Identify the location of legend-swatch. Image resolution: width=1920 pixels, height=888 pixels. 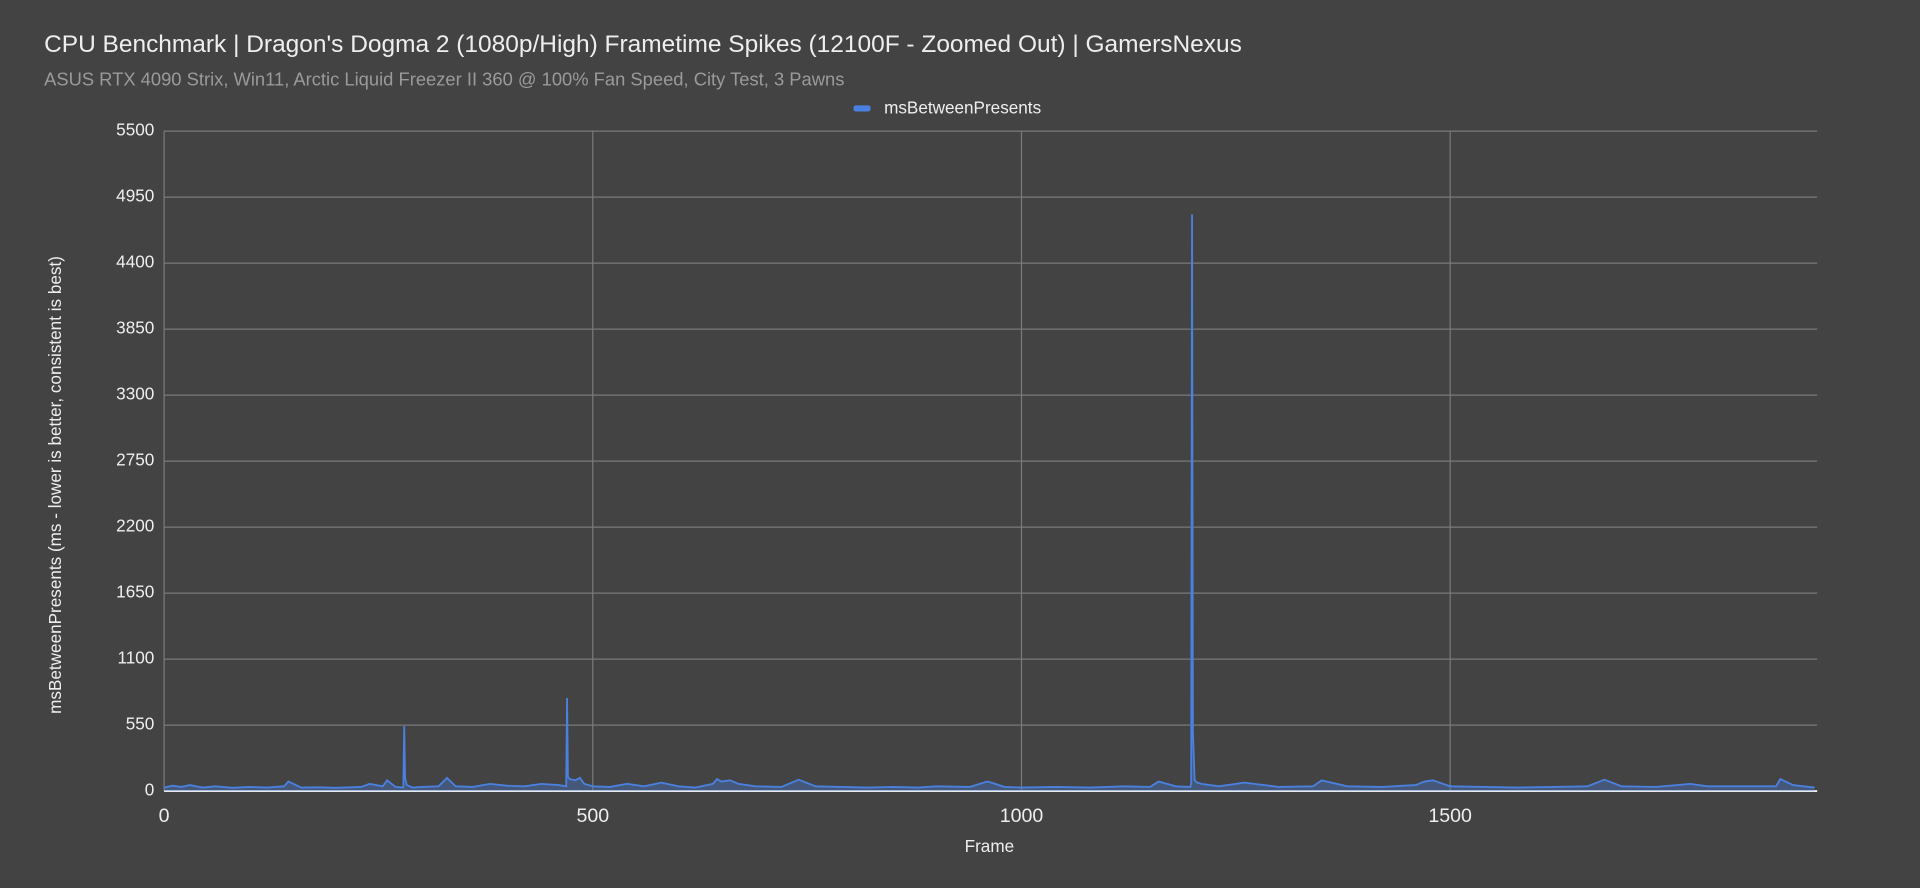
(862, 108).